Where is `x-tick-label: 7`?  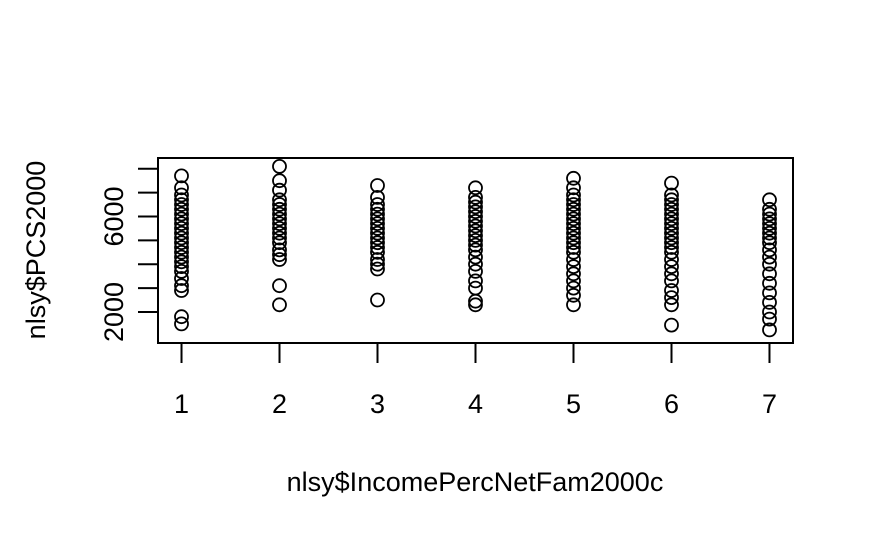
x-tick-label: 7 is located at coordinates (769, 404).